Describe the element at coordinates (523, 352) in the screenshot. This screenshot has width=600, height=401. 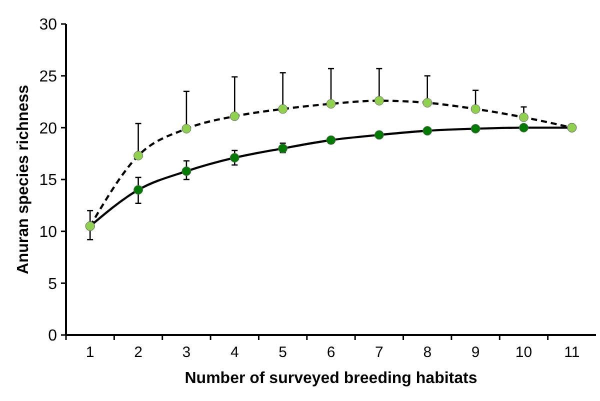
I see `x-tick-label: 10` at that location.